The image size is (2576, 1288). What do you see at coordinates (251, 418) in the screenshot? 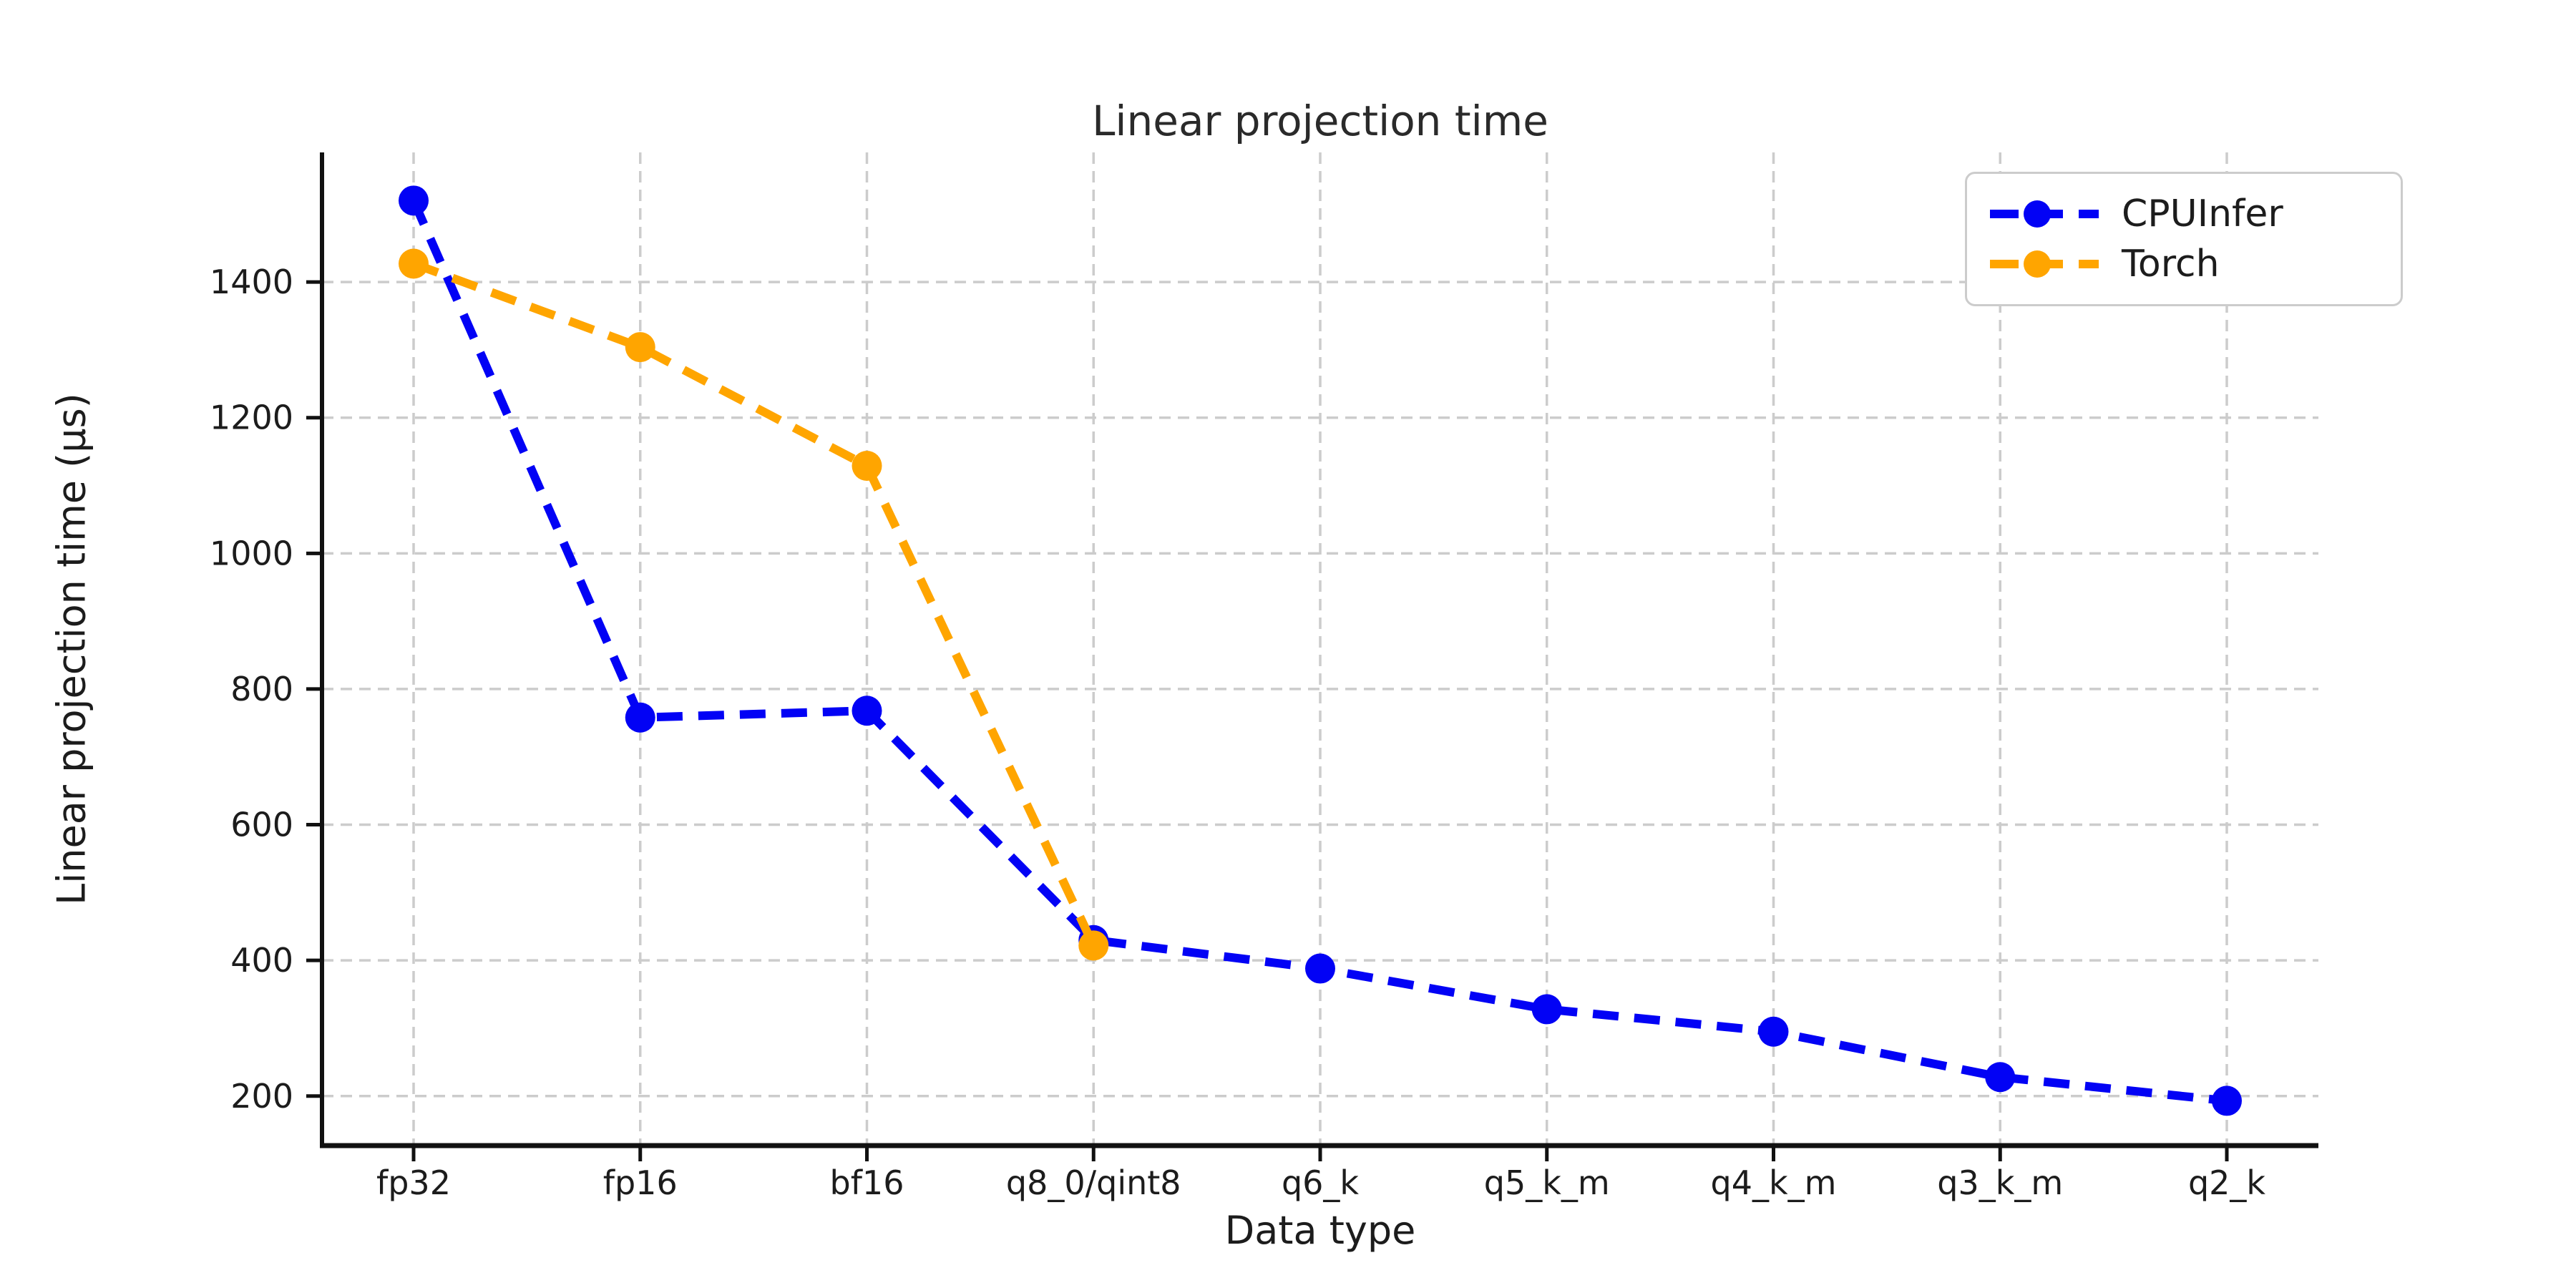
I see `y-tick-label: 1200` at bounding box center [251, 418].